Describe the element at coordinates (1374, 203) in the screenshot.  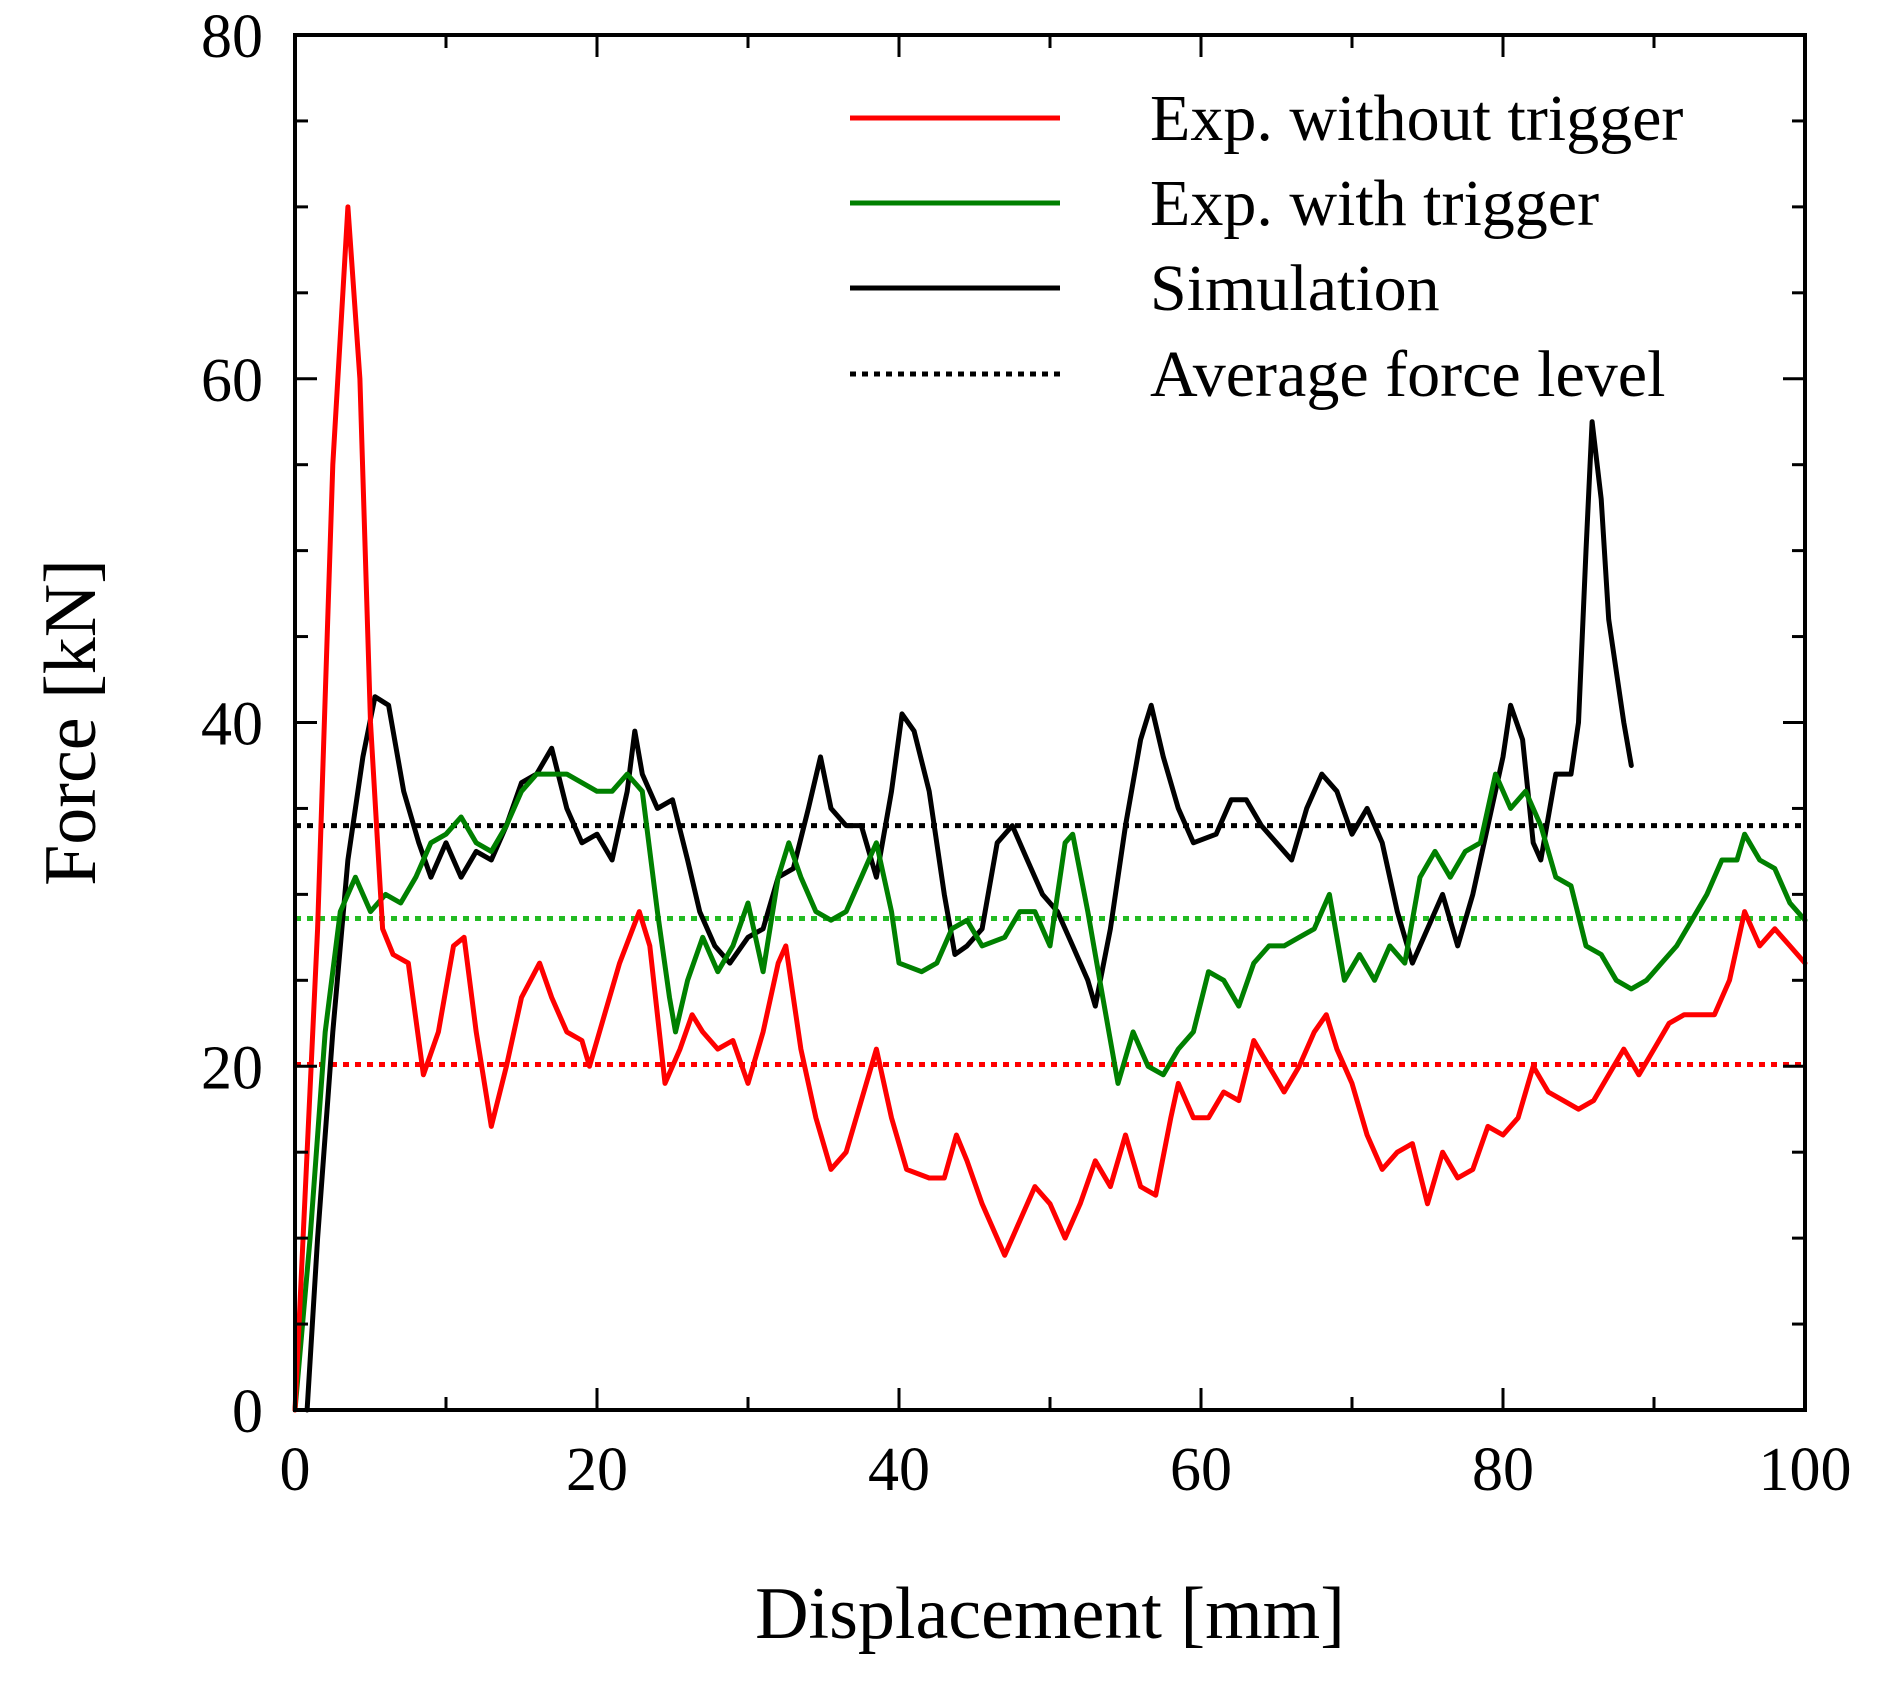
I see `legend-label-1: Exp. with trigger` at that location.